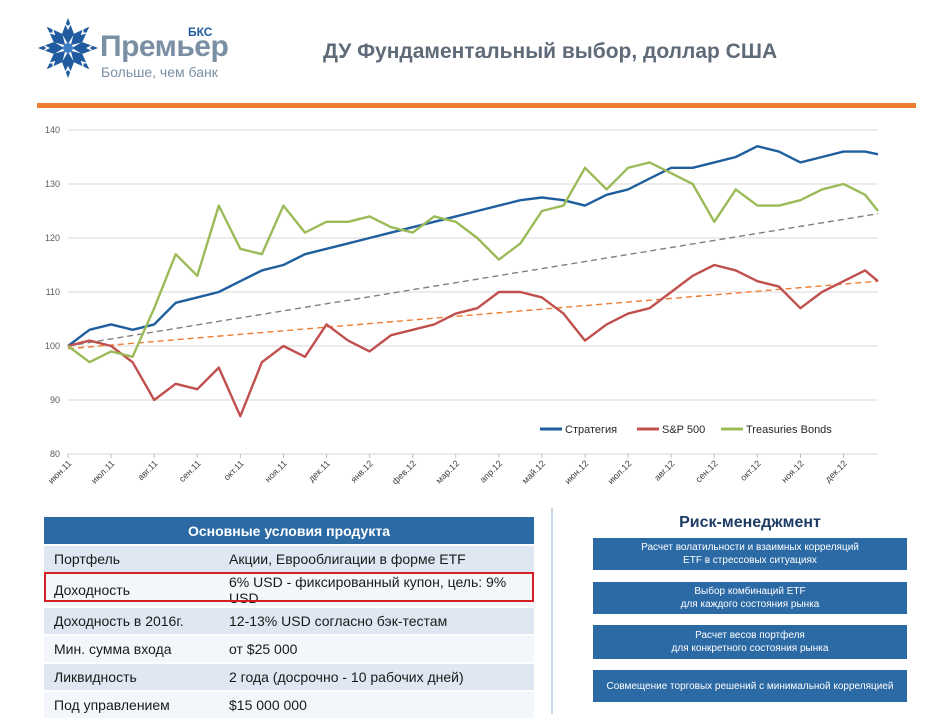 The image size is (941, 720). I want to click on y-tick-label: 110, so click(53, 292).